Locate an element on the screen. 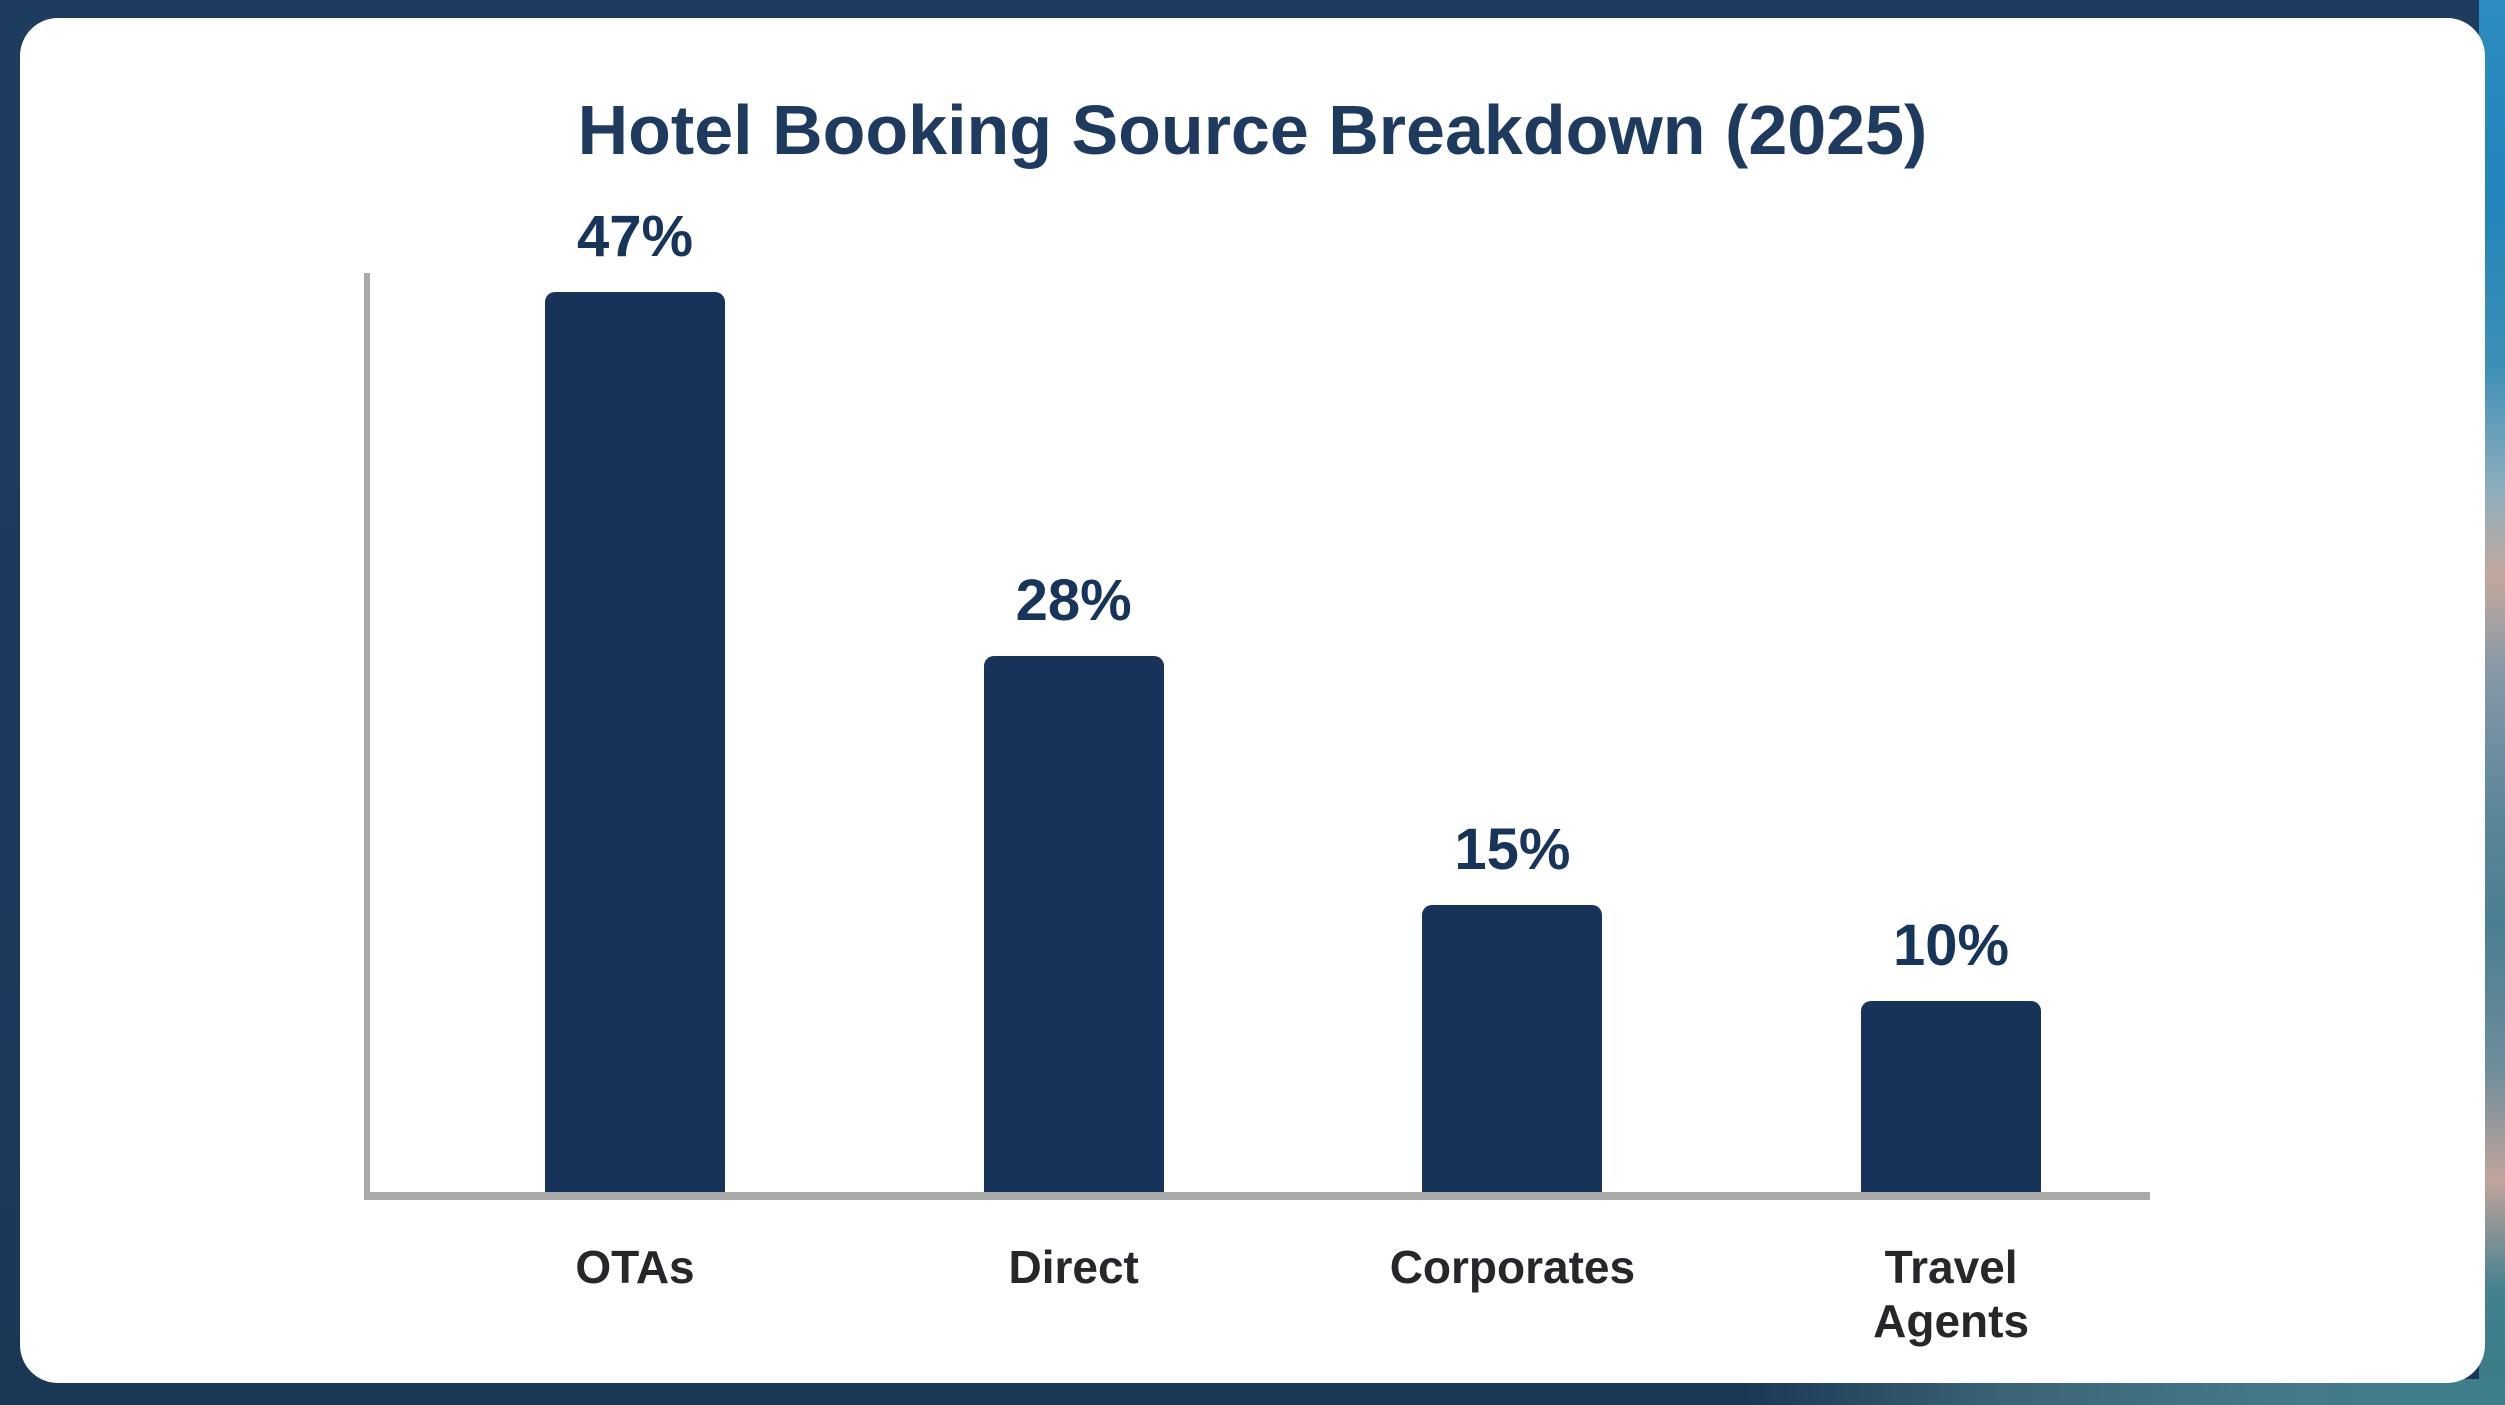  bar-corporates is located at coordinates (1512, 1048).